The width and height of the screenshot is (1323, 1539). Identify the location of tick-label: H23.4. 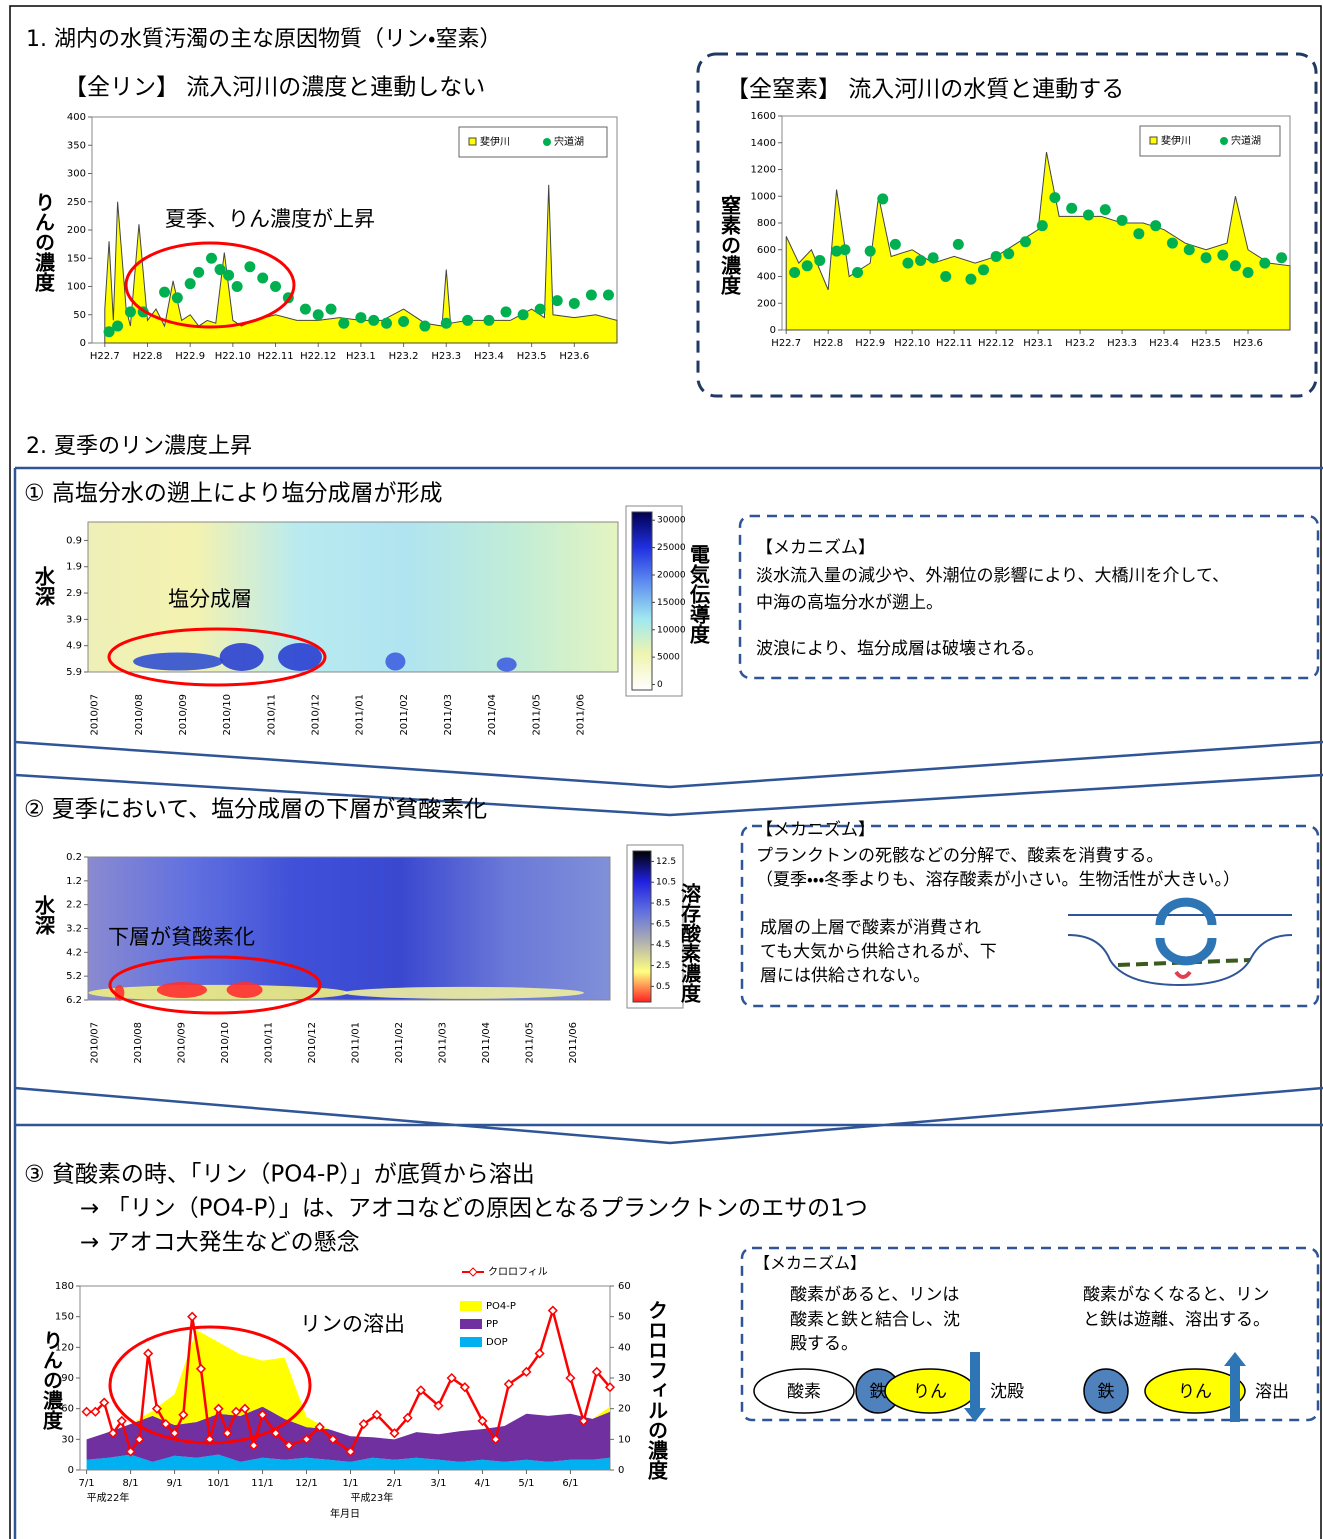
(489, 356).